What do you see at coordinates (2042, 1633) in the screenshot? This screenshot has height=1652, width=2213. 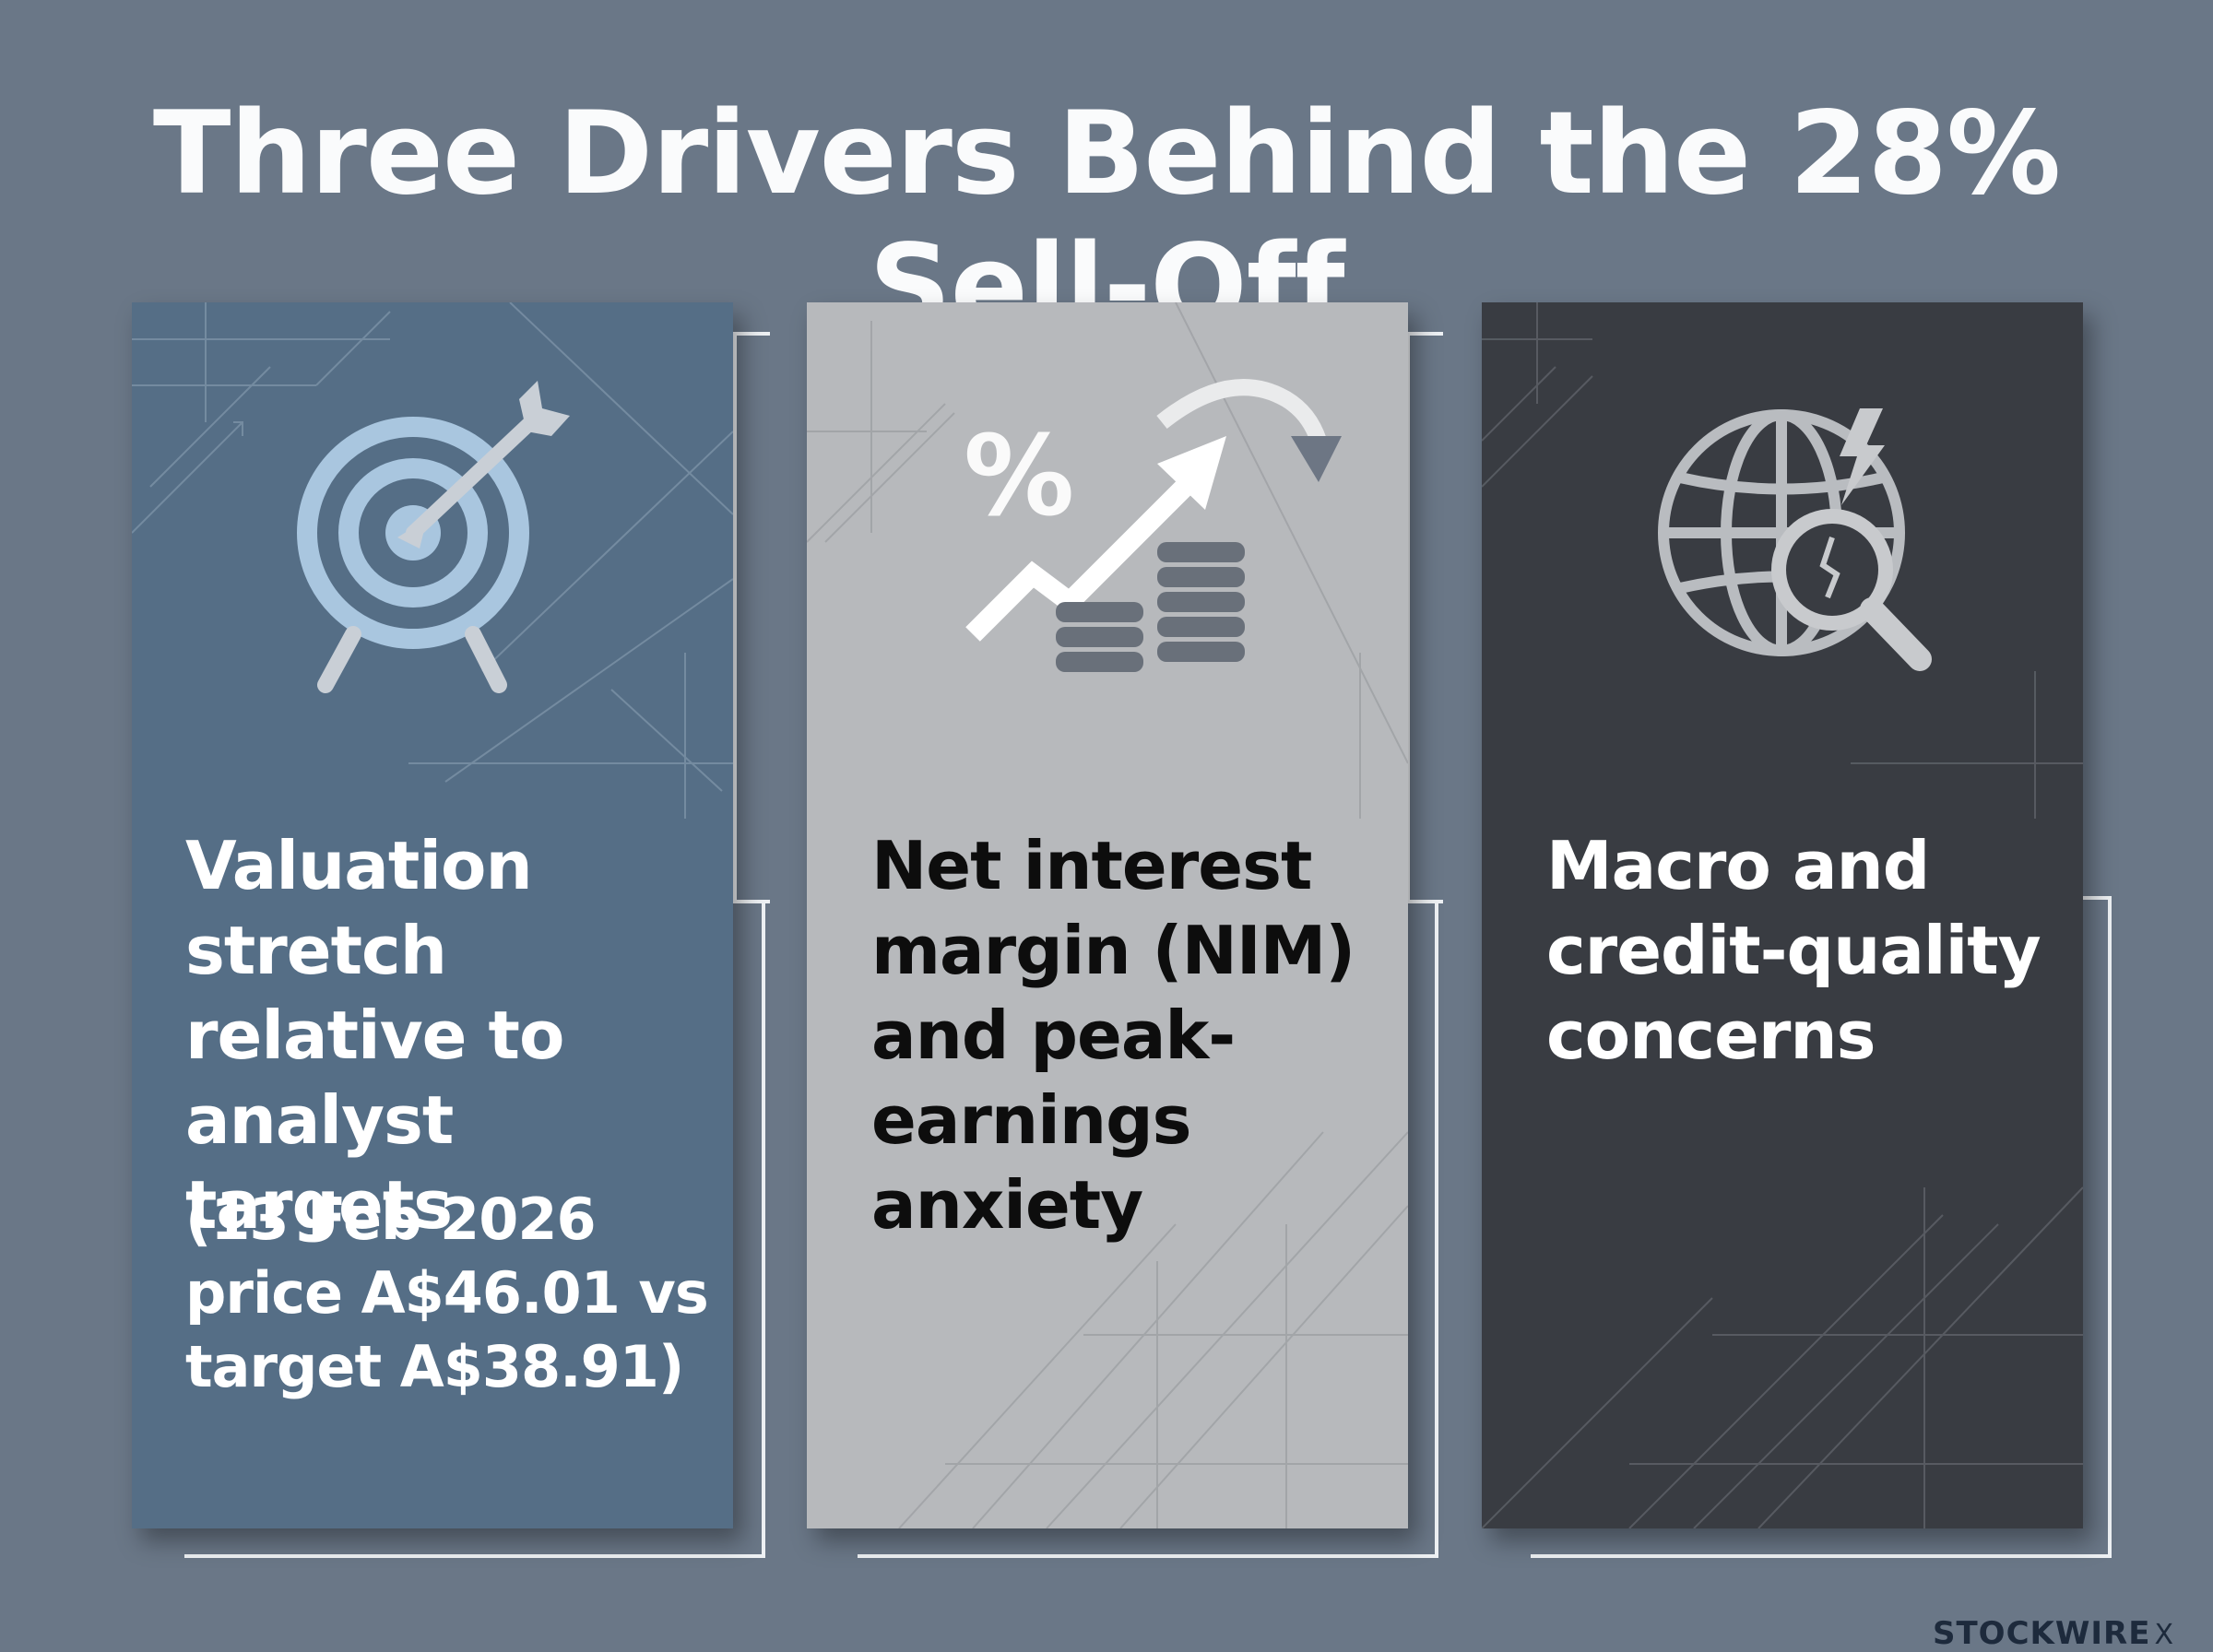 I see `brand-name: STOCKWIRE` at bounding box center [2042, 1633].